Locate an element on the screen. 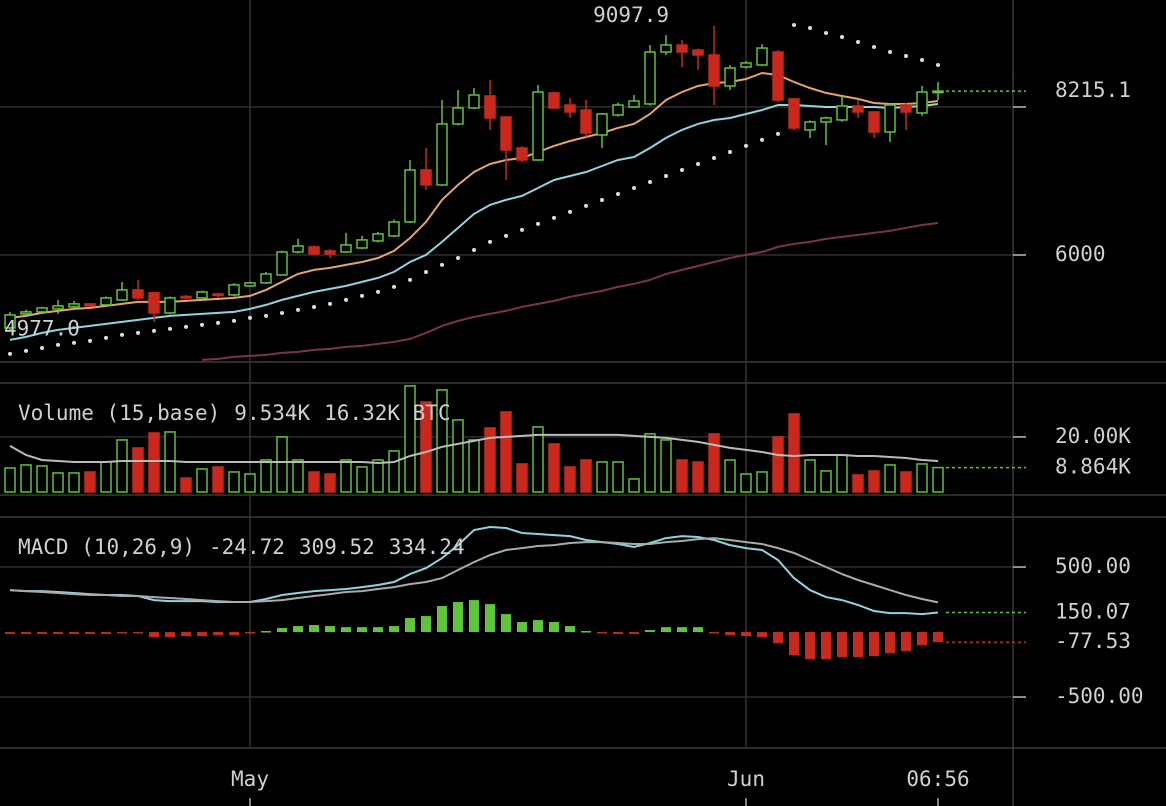 Image resolution: width=1166 pixels, height=806 pixels. legend-entry: Volume (15,base) is located at coordinates (119, 413).